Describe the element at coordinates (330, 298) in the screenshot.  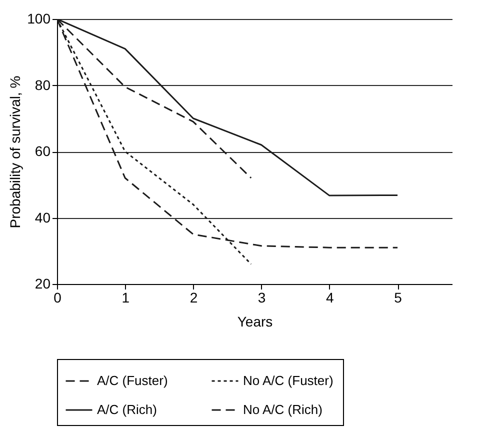
I see `x-tick-label: 4` at that location.